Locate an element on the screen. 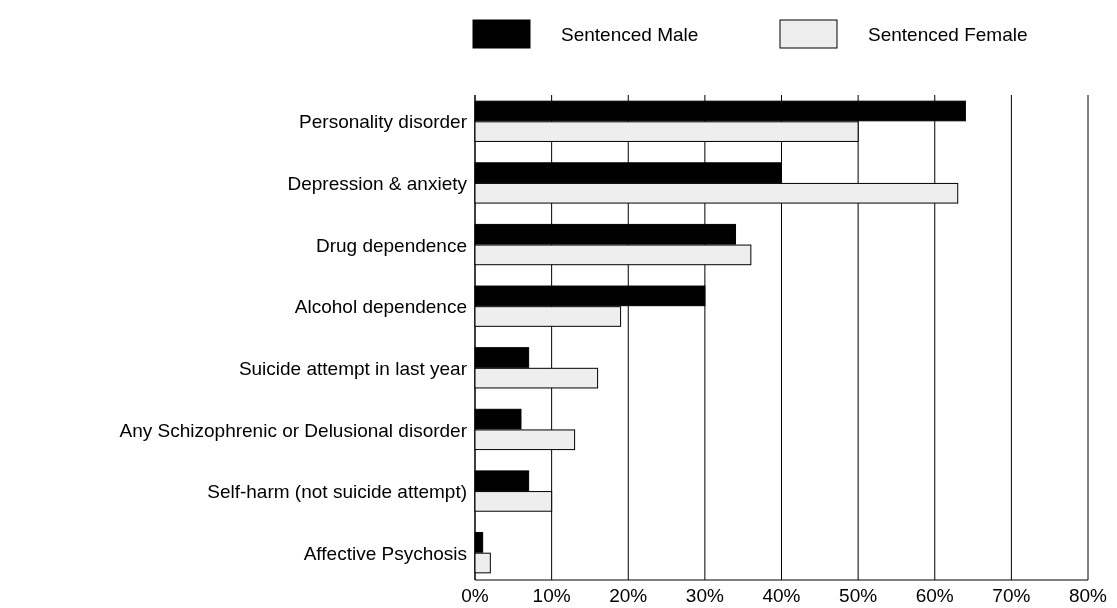 The width and height of the screenshot is (1117, 608). x-tick-label: 80% is located at coordinates (1088, 595).